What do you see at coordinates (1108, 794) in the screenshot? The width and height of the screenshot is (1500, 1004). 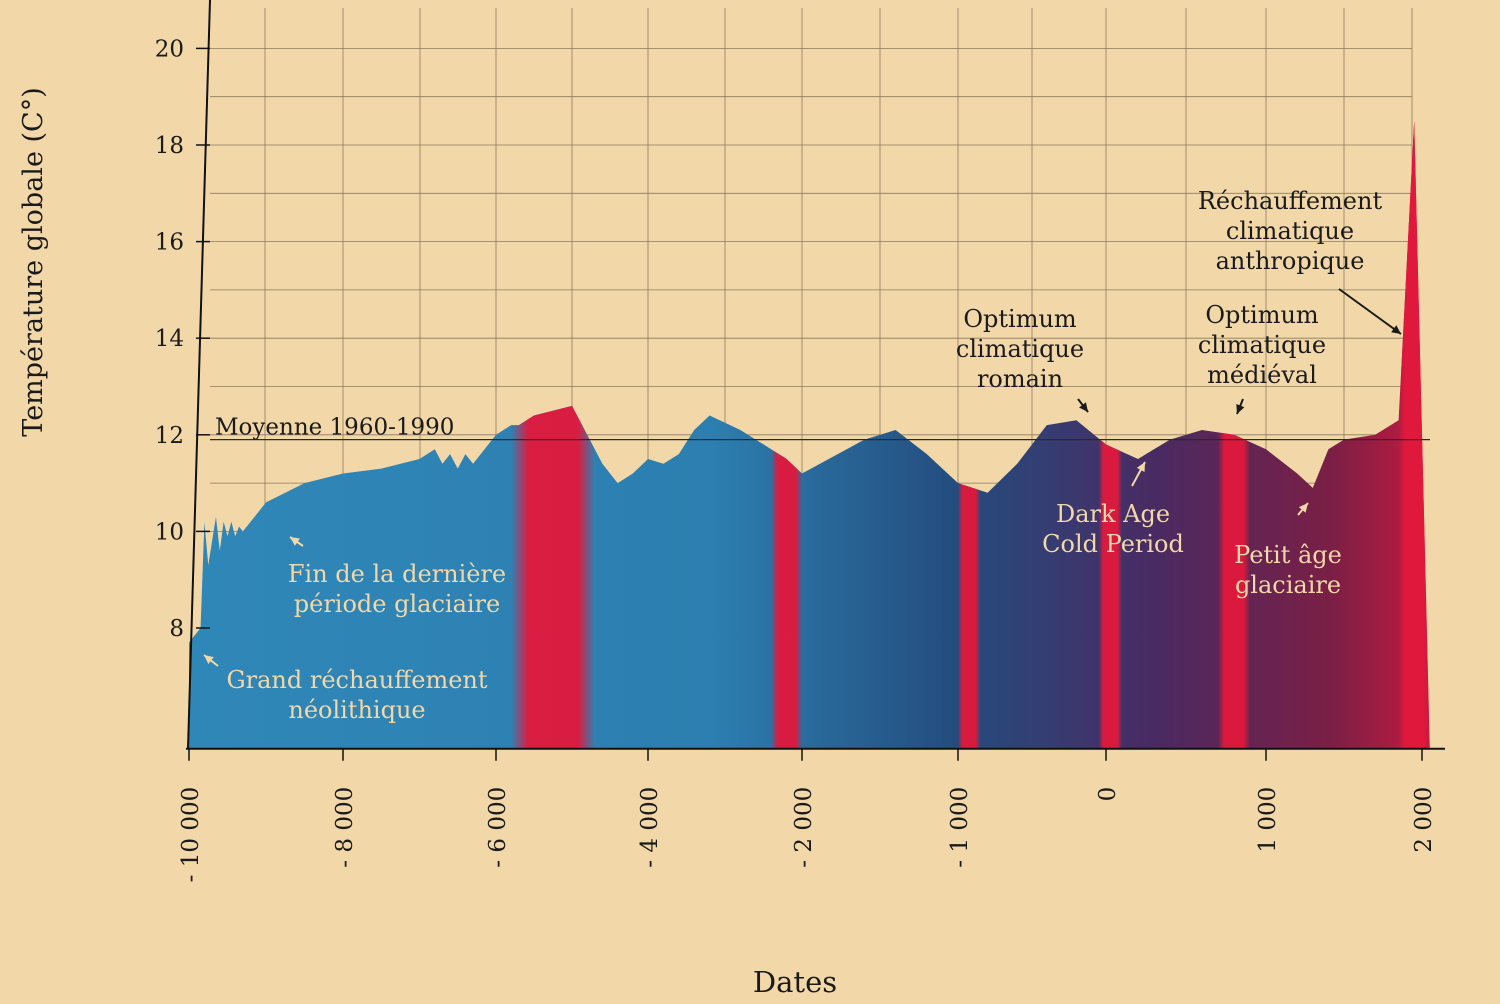 I see `x-tick-label: 0` at bounding box center [1108, 794].